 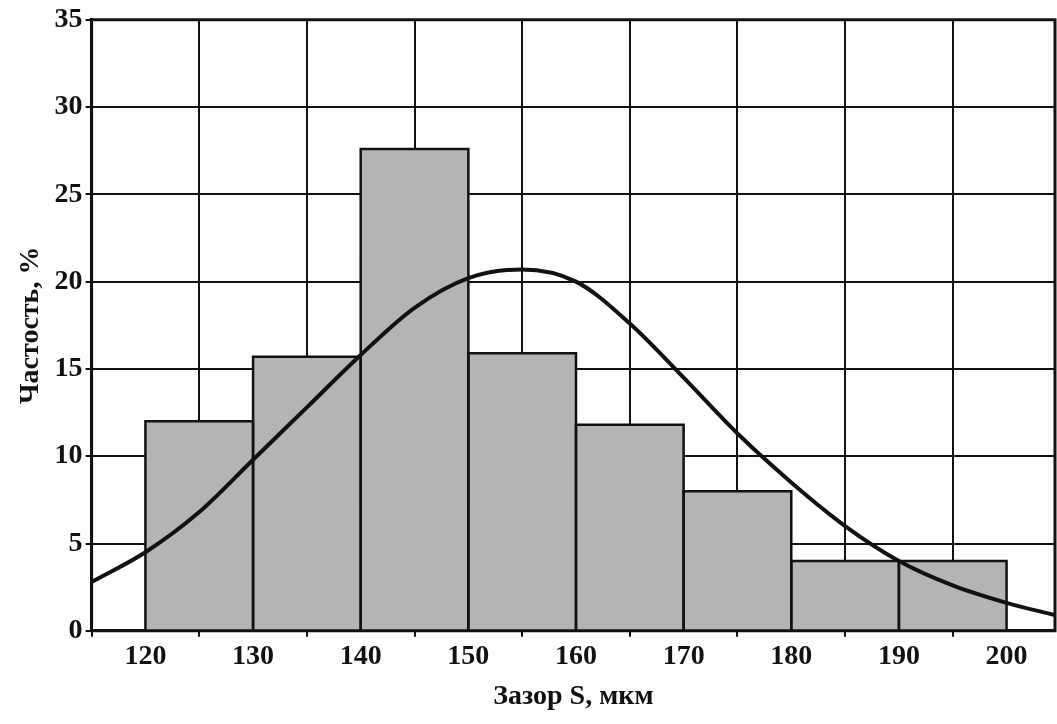 What do you see at coordinates (68, 192) in the screenshot?
I see `y-tick-label: 25` at bounding box center [68, 192].